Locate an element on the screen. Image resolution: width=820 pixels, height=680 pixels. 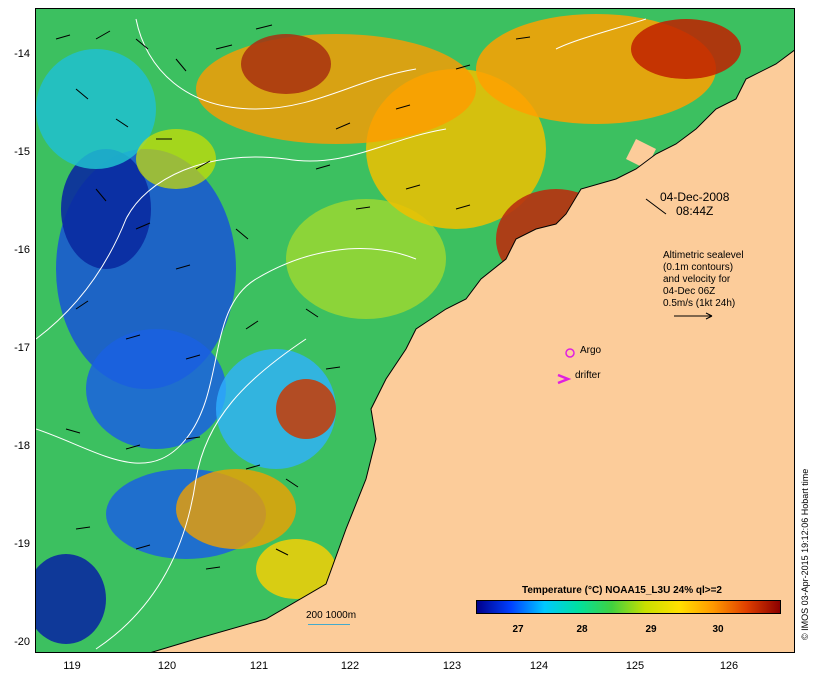
lon-tick-label: 121 is located at coordinates (259, 666).